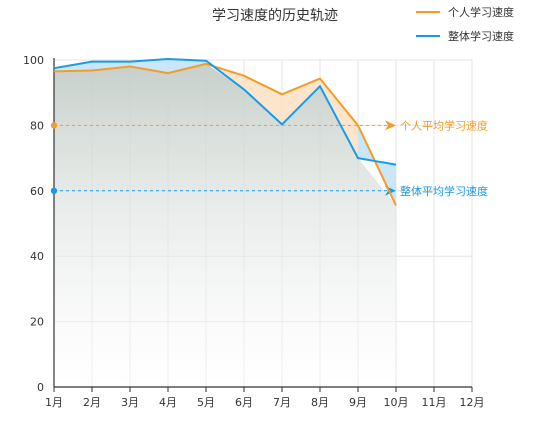 The height and width of the screenshot is (424, 550). I want to click on x-tick-label: 2月, so click(92, 402).